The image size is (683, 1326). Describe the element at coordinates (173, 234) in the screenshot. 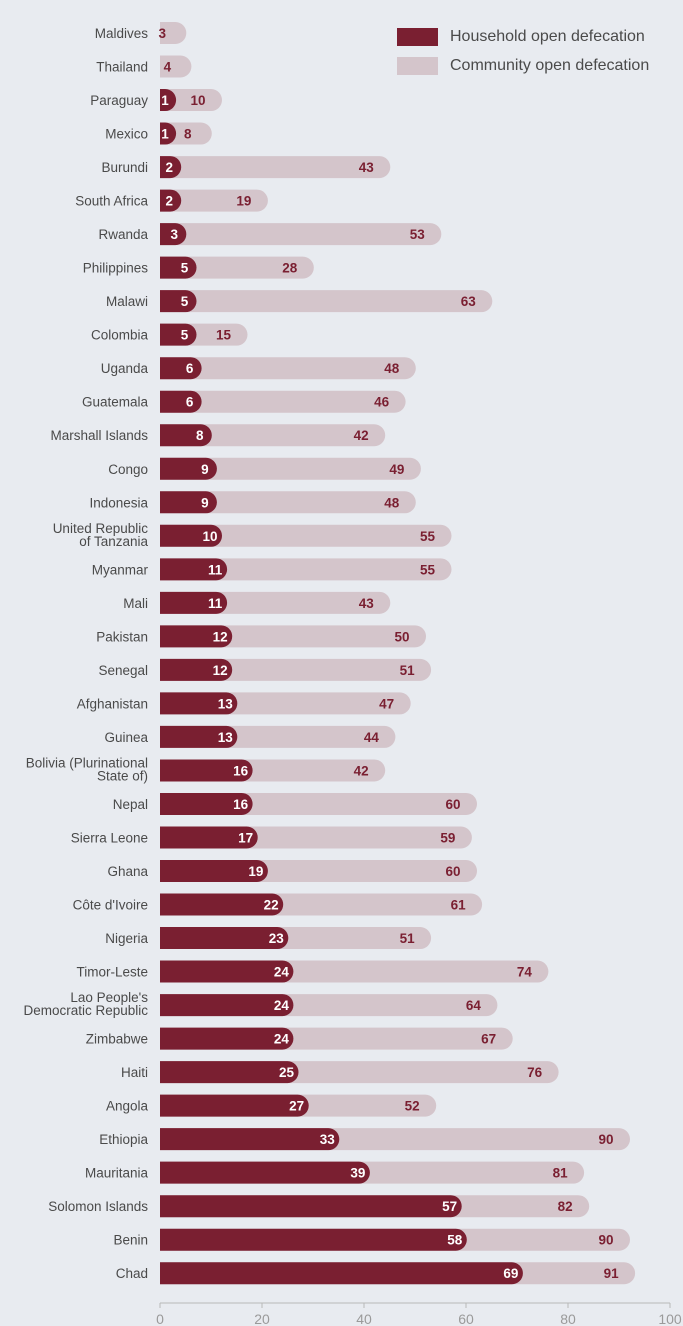

I see `bar-household-rwanda` at that location.